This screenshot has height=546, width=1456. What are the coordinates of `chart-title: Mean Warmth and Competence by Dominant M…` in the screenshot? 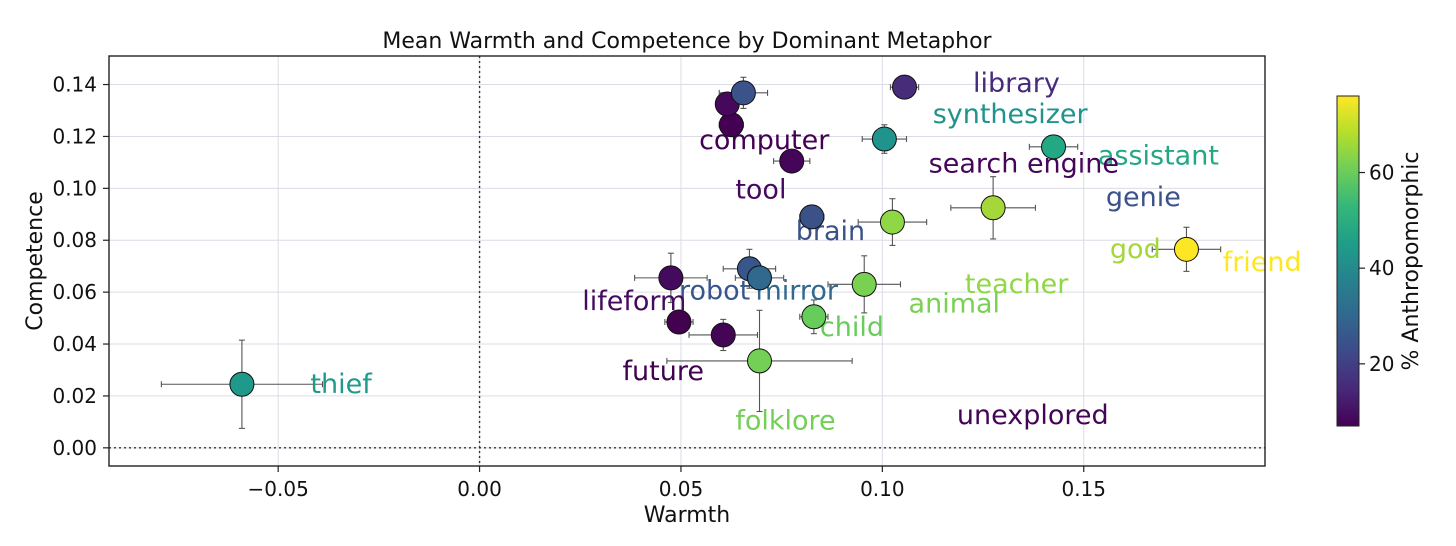 It's located at (687, 41).